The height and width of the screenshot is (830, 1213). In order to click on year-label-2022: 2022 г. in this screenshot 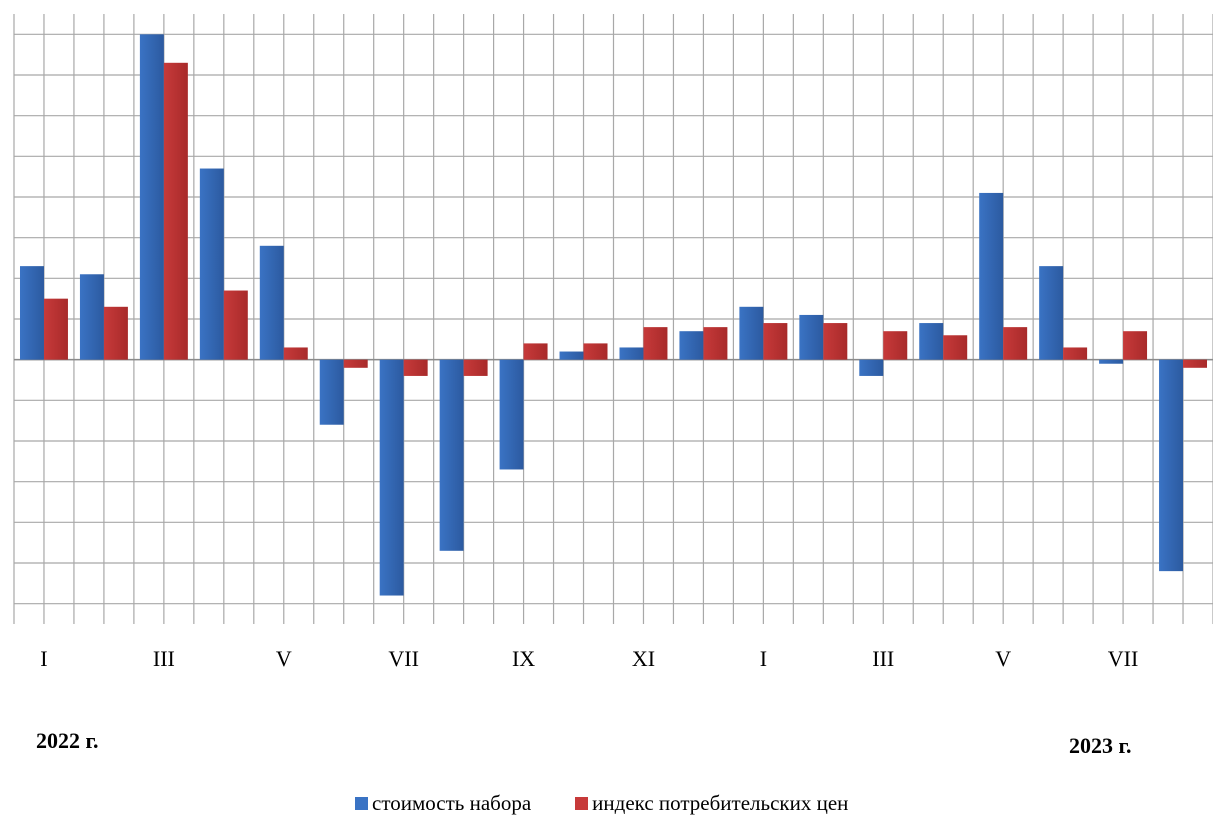, I will do `click(67, 740)`.